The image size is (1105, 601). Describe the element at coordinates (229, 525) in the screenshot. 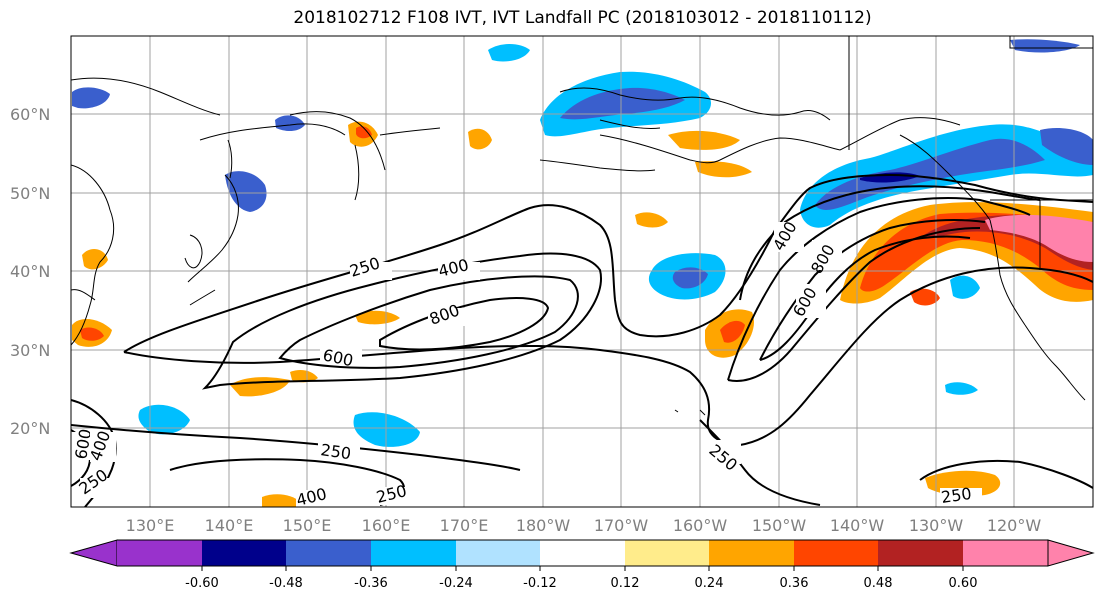

I see `longitude-label: 140°E` at that location.